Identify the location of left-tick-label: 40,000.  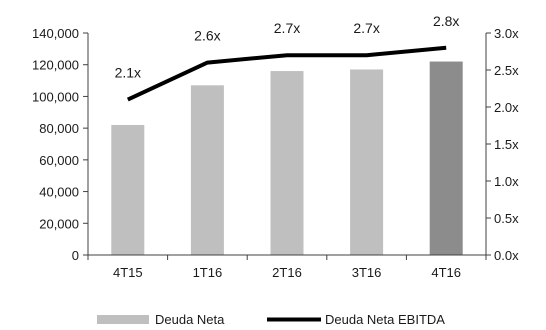
(59, 192).